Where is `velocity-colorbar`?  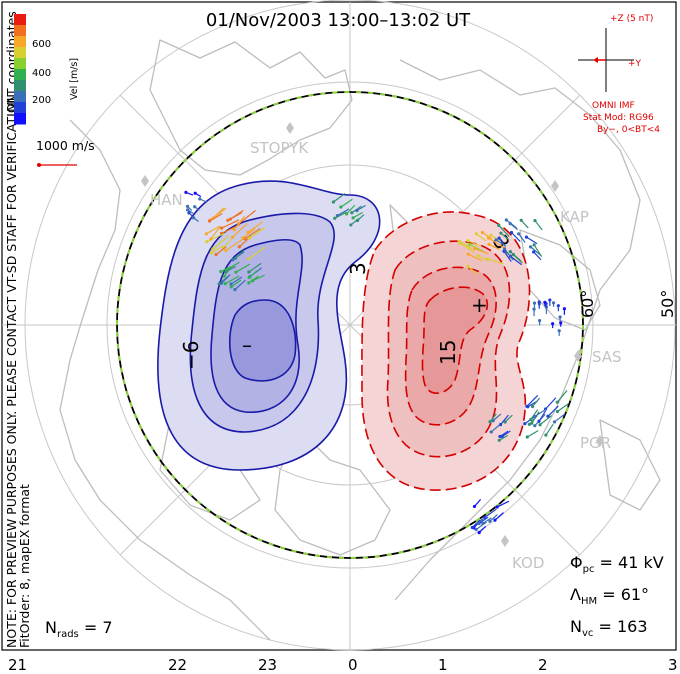 velocity-colorbar is located at coordinates (20, 69).